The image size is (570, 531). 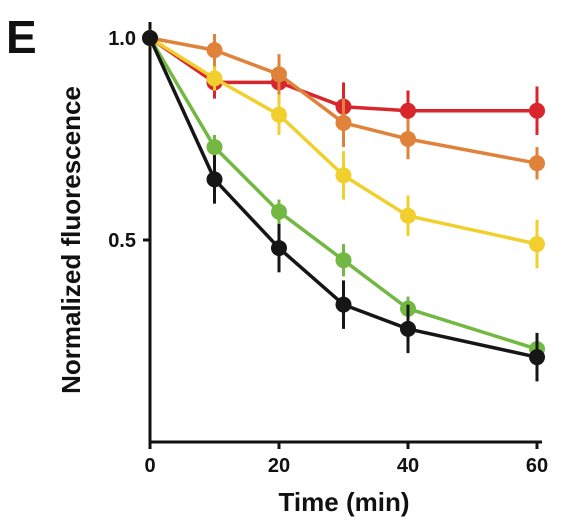 What do you see at coordinates (537, 466) in the screenshot?
I see `x-tick-label: 60` at bounding box center [537, 466].